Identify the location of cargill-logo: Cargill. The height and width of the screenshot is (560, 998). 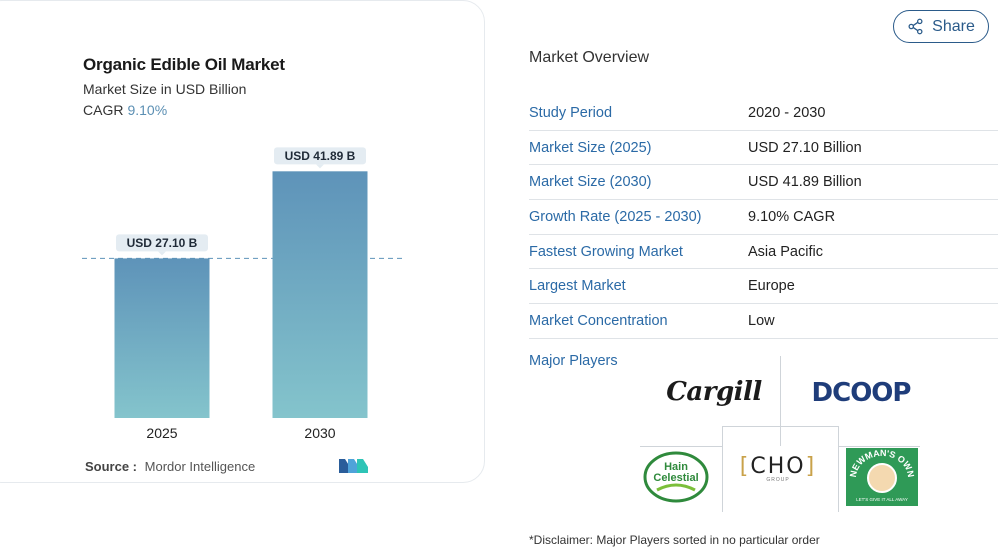
(714, 392).